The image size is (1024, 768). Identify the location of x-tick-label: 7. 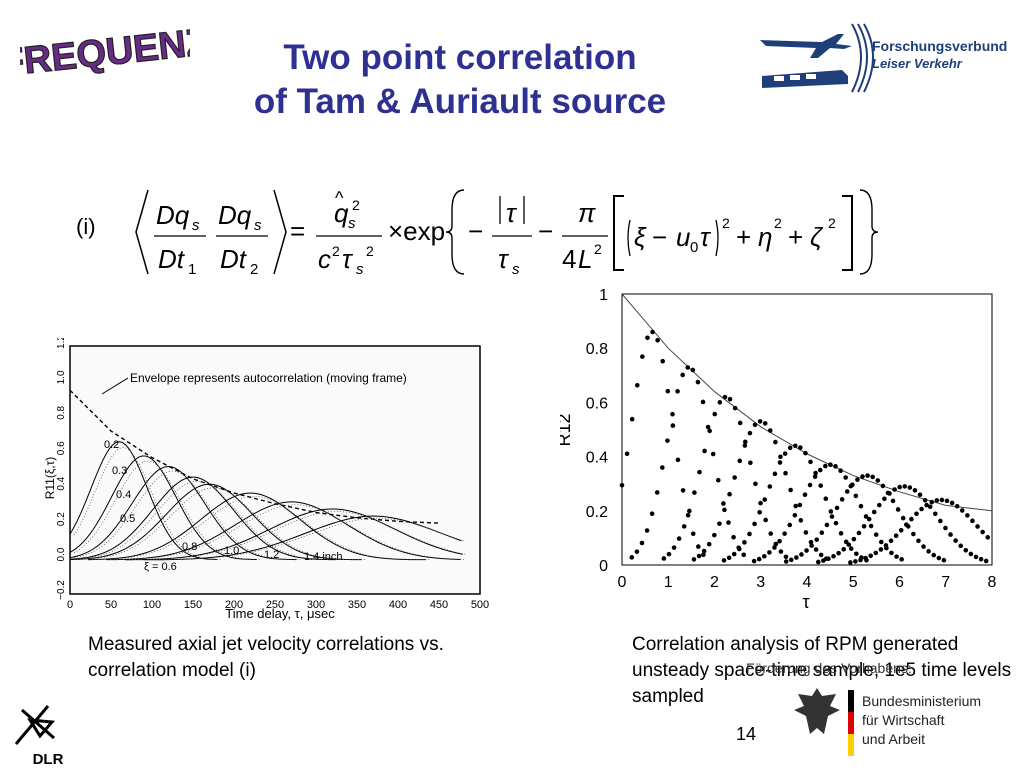
(945, 582).